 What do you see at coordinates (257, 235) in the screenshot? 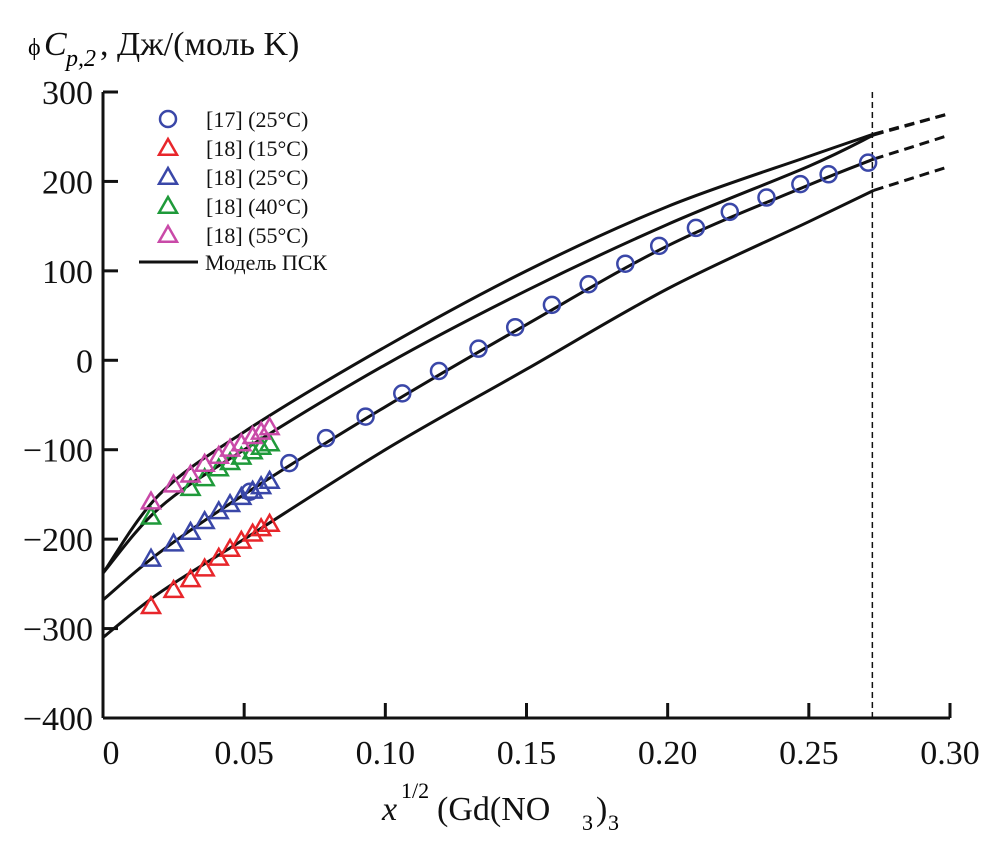
I see `legend-label: [18] (55°C)` at bounding box center [257, 235].